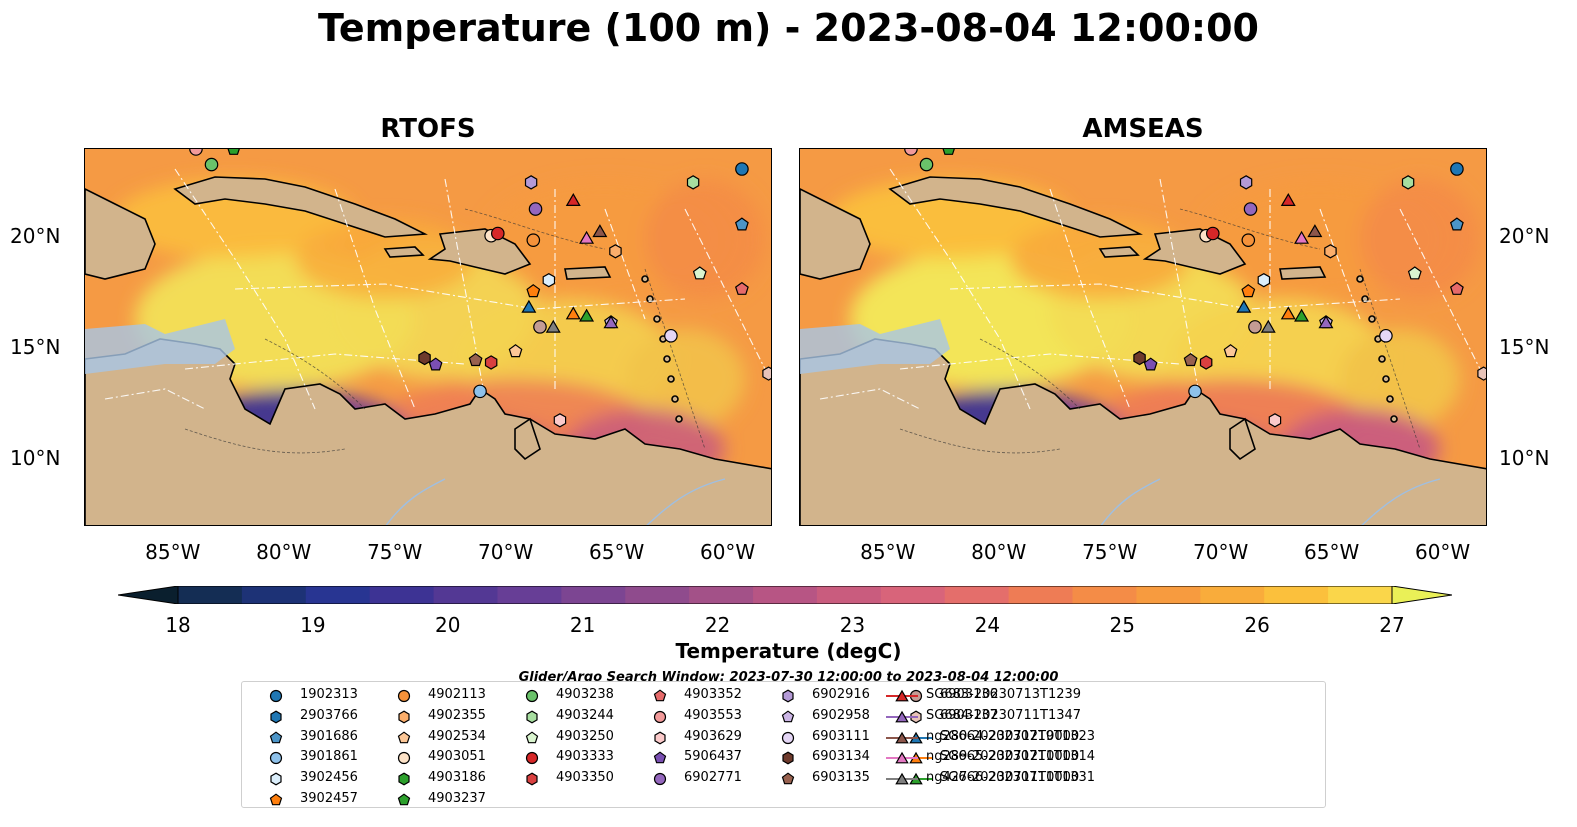 The width and height of the screenshot is (1577, 827). I want to click on lat-tick-label: 20°N, so click(35, 235).